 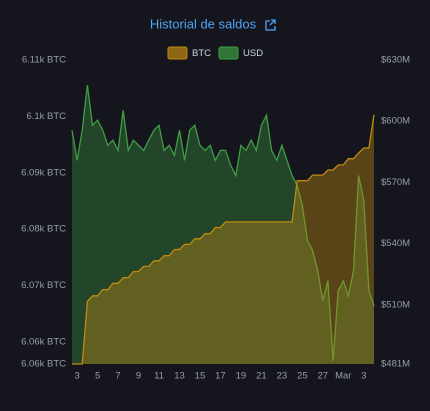 What do you see at coordinates (179, 376) in the screenshot?
I see `x-tick-label: 13` at bounding box center [179, 376].